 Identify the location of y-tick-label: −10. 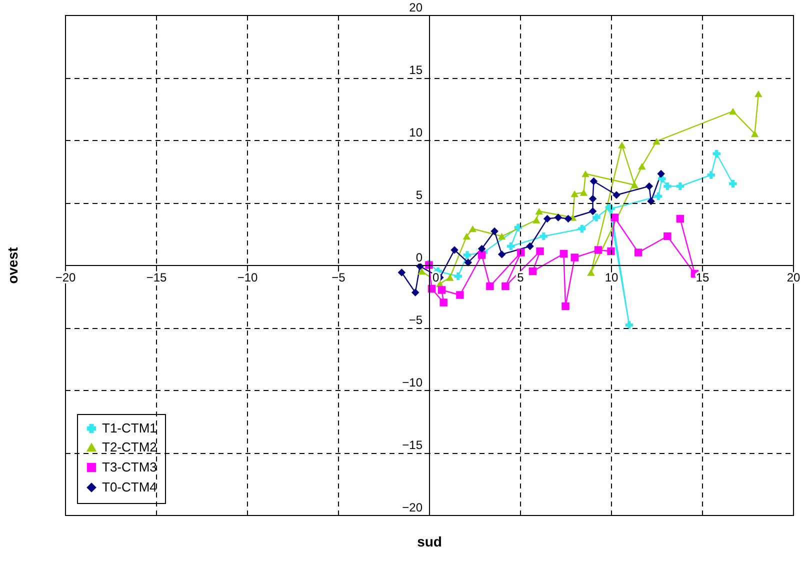
(412, 383).